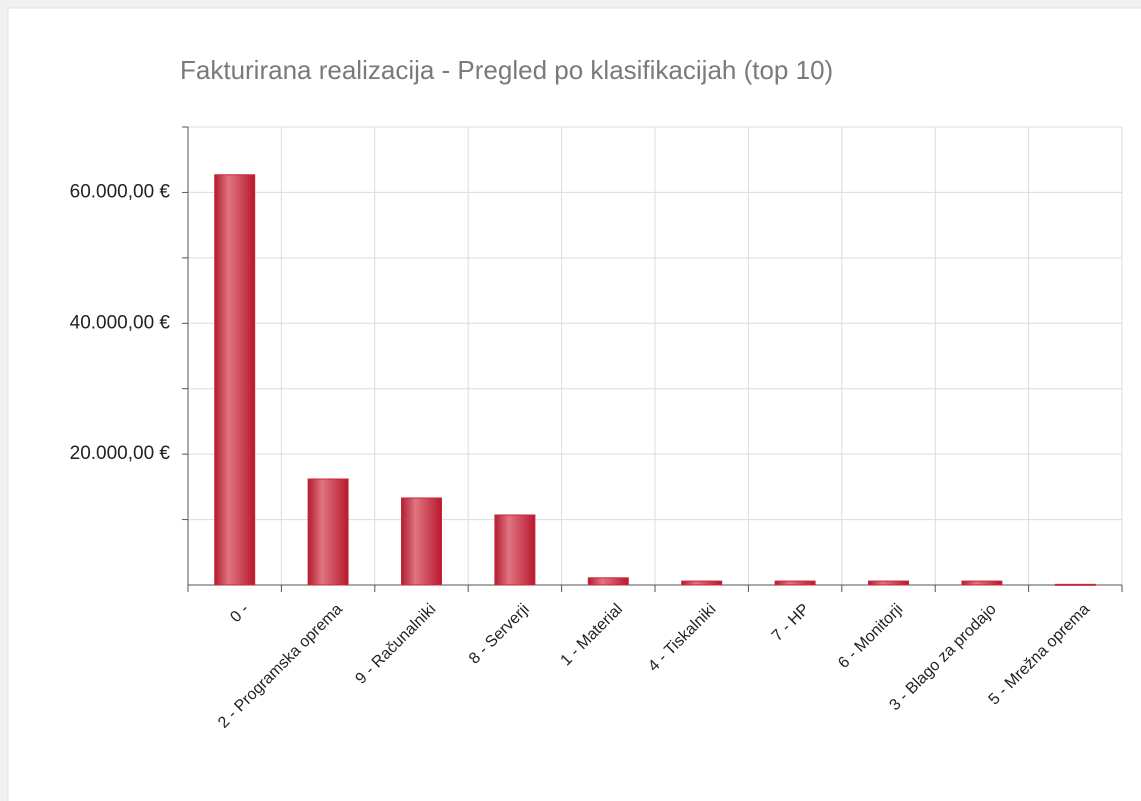 Image resolution: width=1141 pixels, height=801 pixels. I want to click on y-tick-label: 60.000,00 €, so click(120, 191).